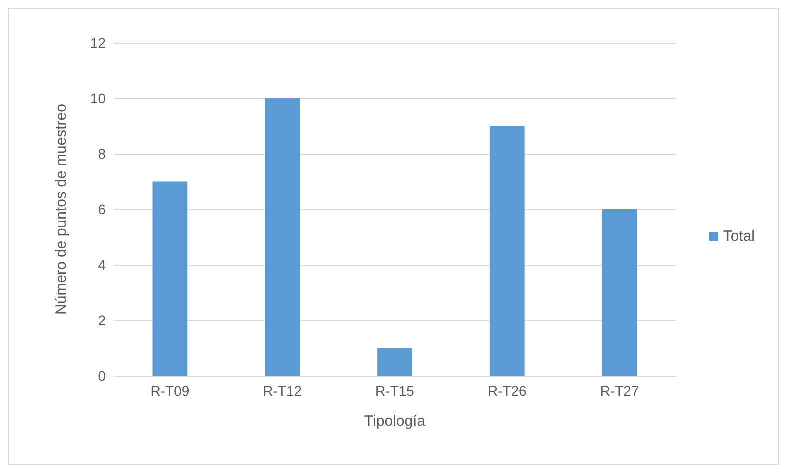  I want to click on x-tick-label: R-T12, so click(282, 391).